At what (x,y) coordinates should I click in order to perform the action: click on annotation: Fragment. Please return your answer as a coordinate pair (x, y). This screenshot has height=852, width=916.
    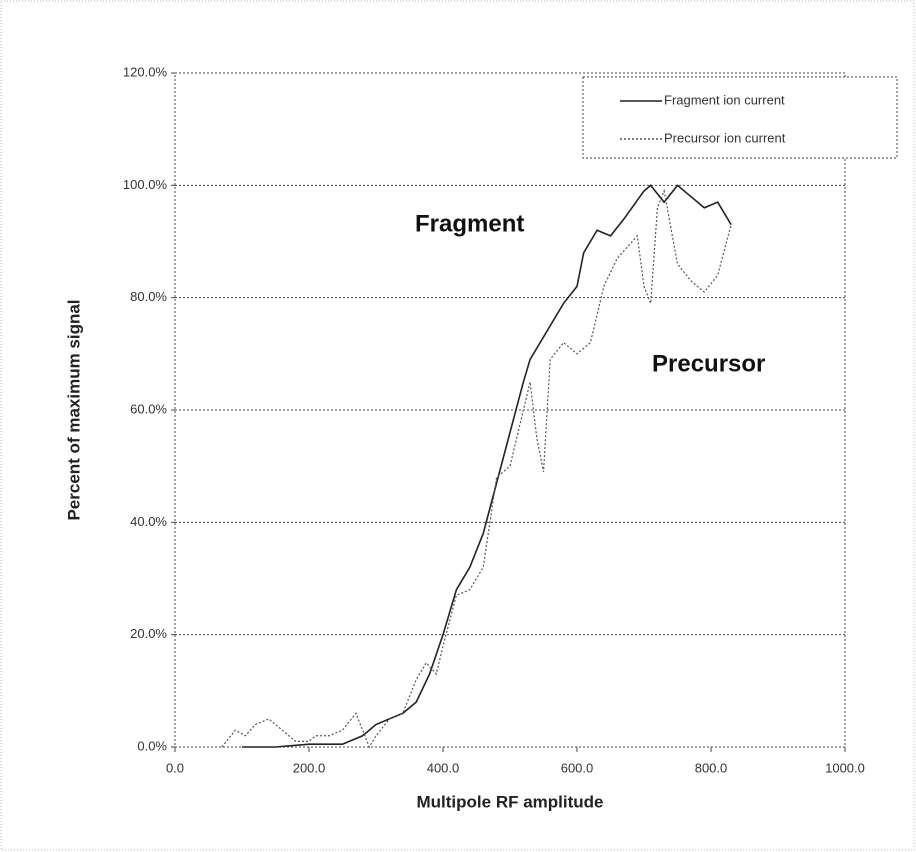
    Looking at the image, I should click on (469, 223).